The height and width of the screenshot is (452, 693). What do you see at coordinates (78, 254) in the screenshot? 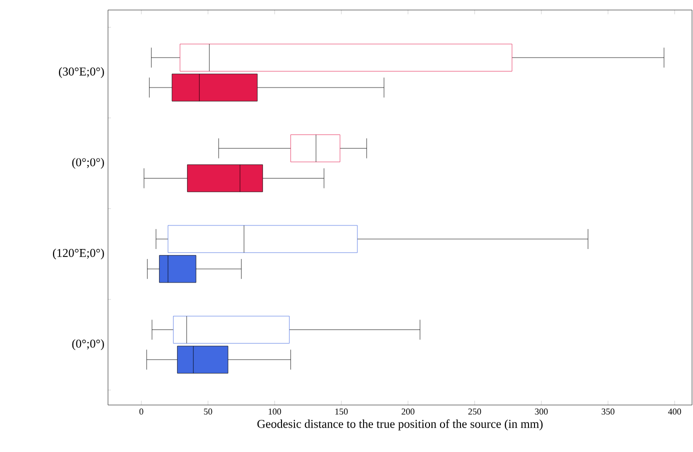
I see `y-tick-label: (120°E;0°)` at bounding box center [78, 254].